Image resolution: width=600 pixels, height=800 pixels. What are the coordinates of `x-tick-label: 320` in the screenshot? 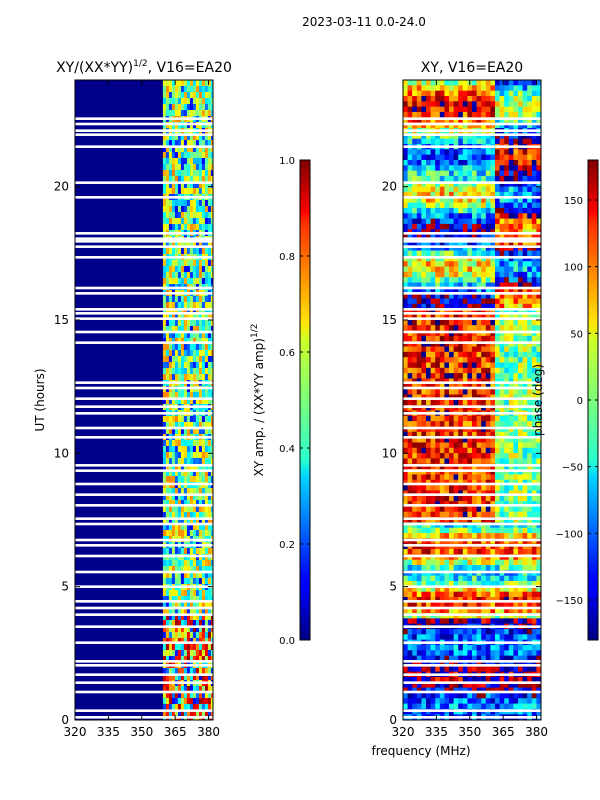 It's located at (75, 732).